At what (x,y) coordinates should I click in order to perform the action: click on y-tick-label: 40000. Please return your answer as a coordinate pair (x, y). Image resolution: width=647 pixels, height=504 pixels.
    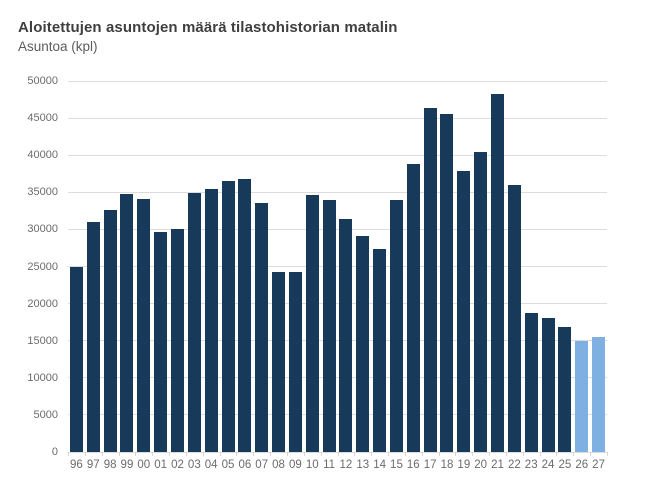
    Looking at the image, I should click on (42, 155).